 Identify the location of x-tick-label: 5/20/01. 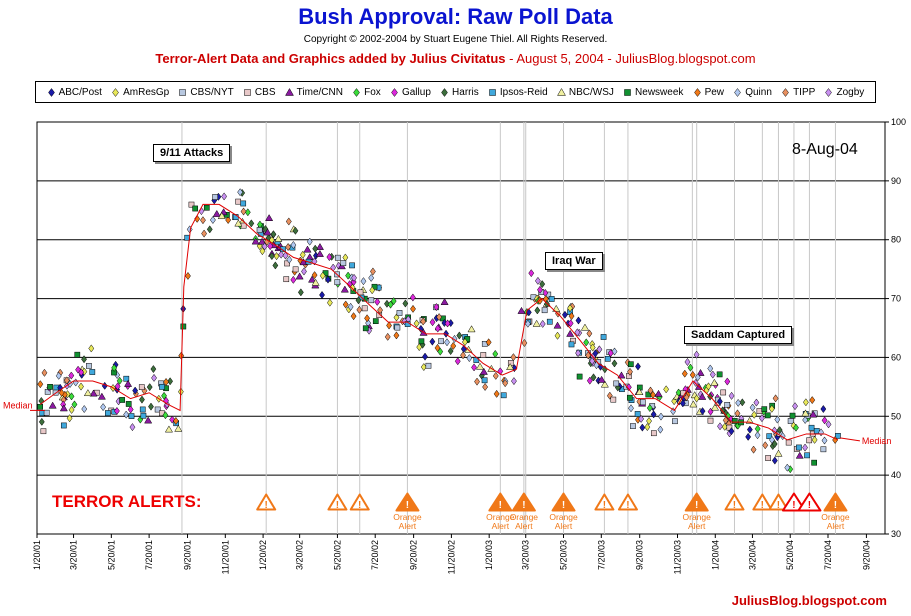
(111, 555).